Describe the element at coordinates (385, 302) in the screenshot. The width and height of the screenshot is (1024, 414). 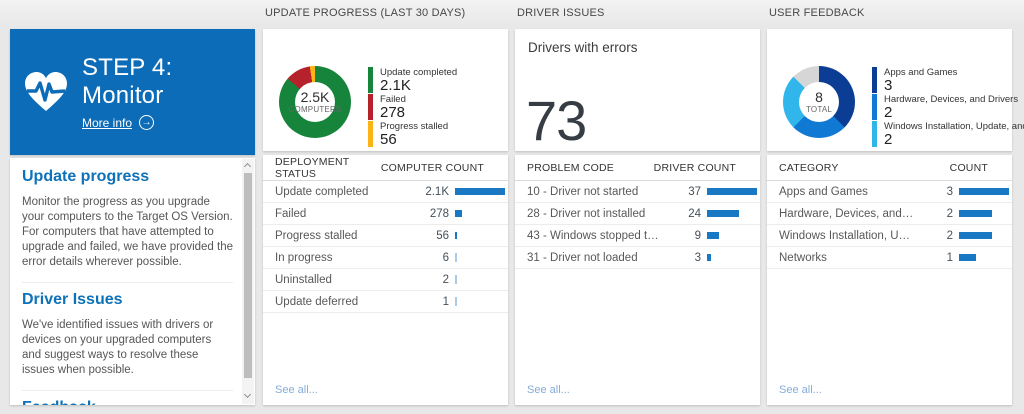
I see `table-row: Update deferred 1` at that location.